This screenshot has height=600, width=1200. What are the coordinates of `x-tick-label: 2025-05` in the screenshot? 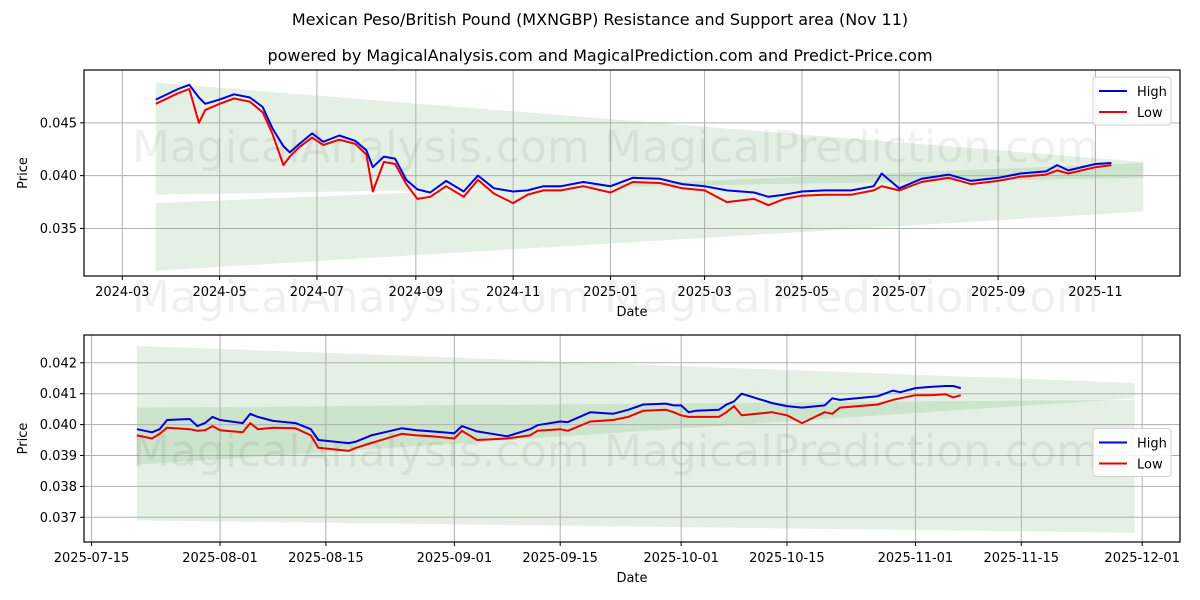 It's located at (802, 292).